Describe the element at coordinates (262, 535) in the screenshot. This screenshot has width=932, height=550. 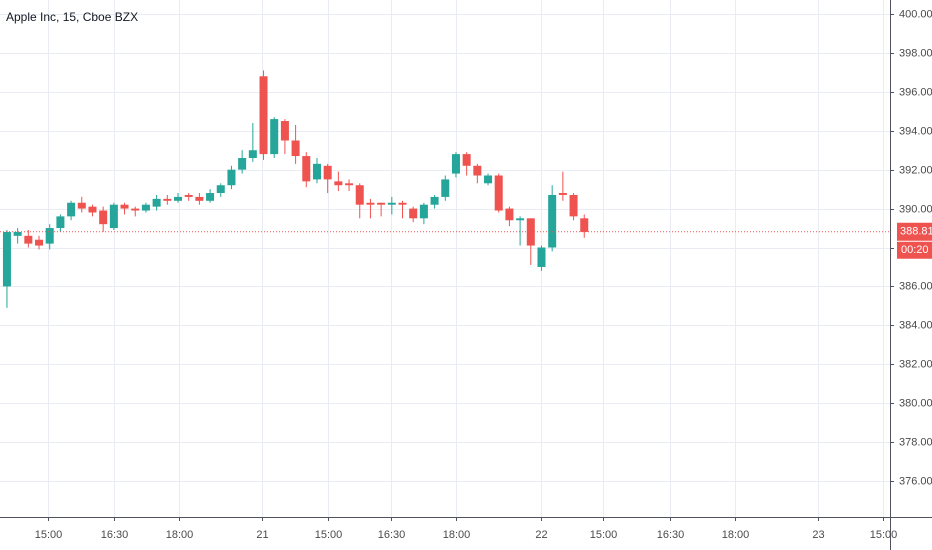
I see `x-tick-label: 21` at that location.